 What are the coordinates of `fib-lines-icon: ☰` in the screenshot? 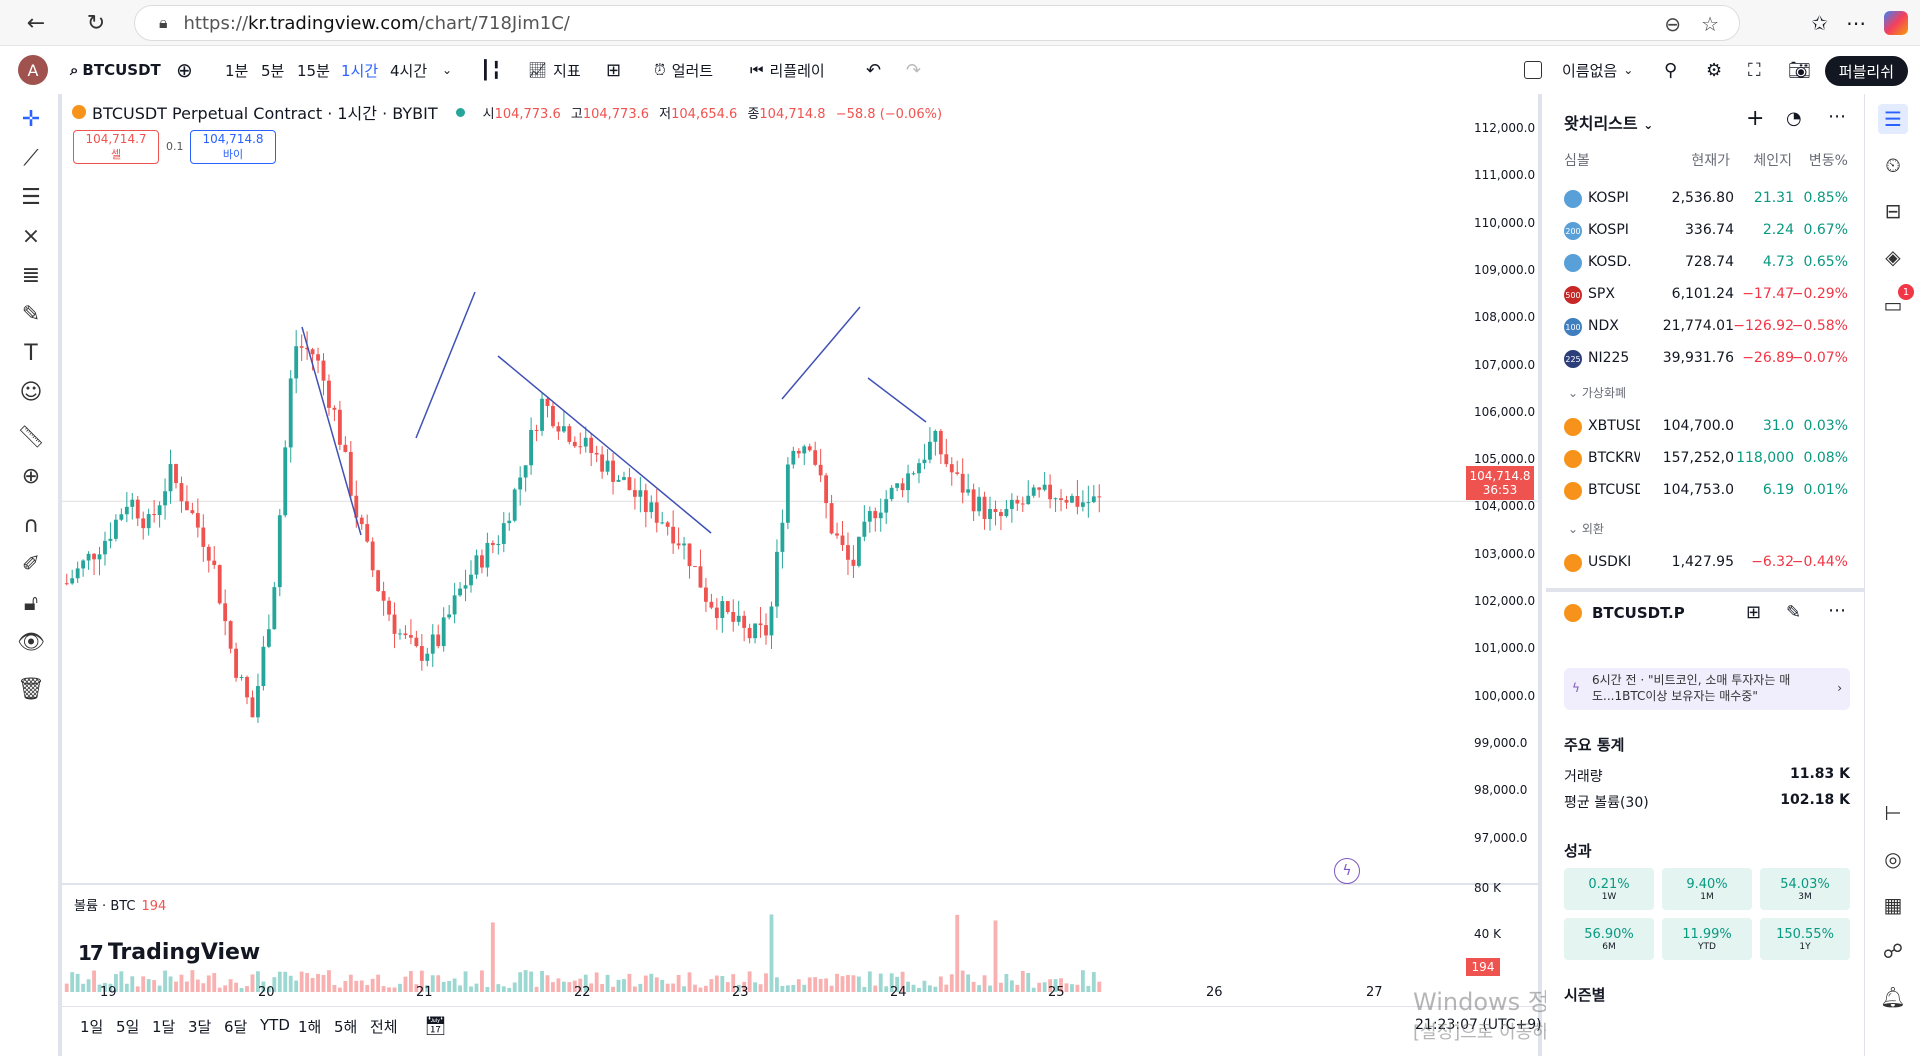 It's located at (31, 197).